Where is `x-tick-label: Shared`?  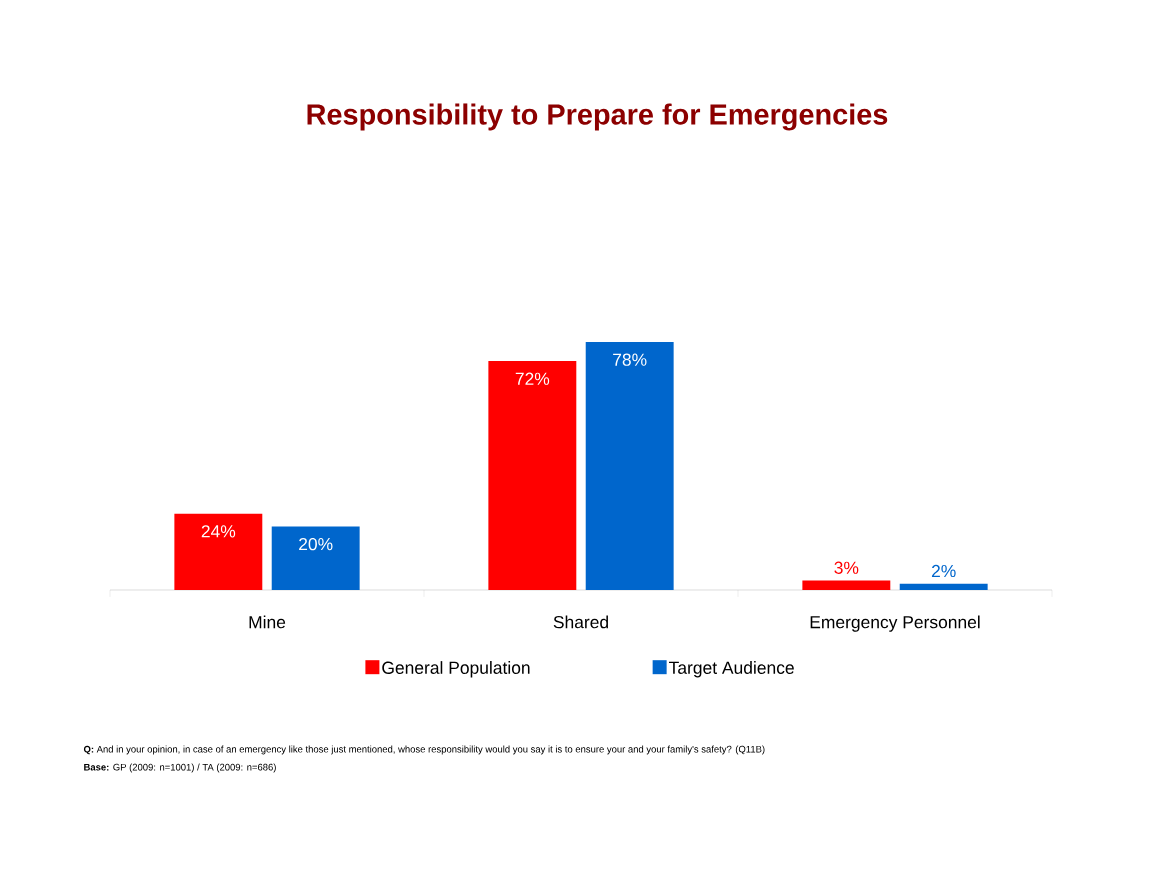
x-tick-label: Shared is located at coordinates (580, 622).